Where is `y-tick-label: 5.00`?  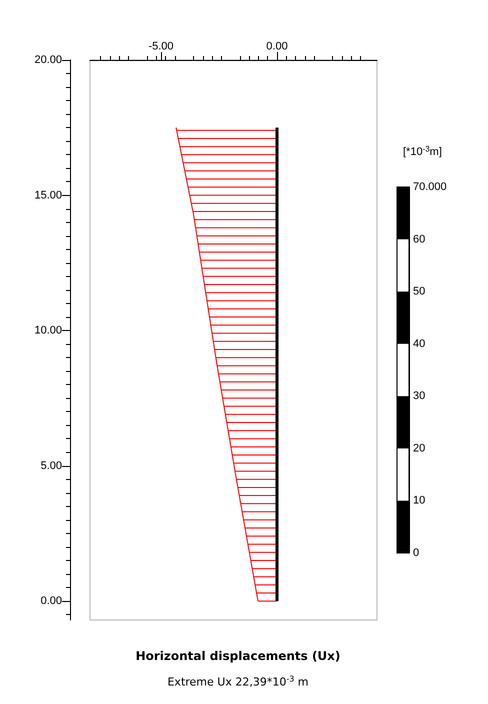
y-tick-label: 5.00 is located at coordinates (51, 466).